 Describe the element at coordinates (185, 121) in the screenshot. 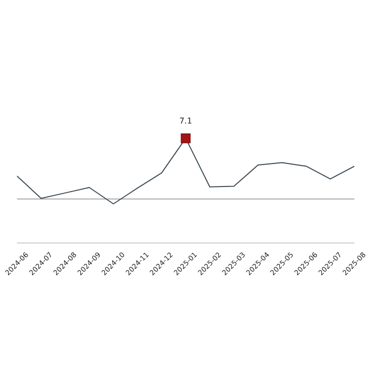

I see `annotation: 7.1` at that location.